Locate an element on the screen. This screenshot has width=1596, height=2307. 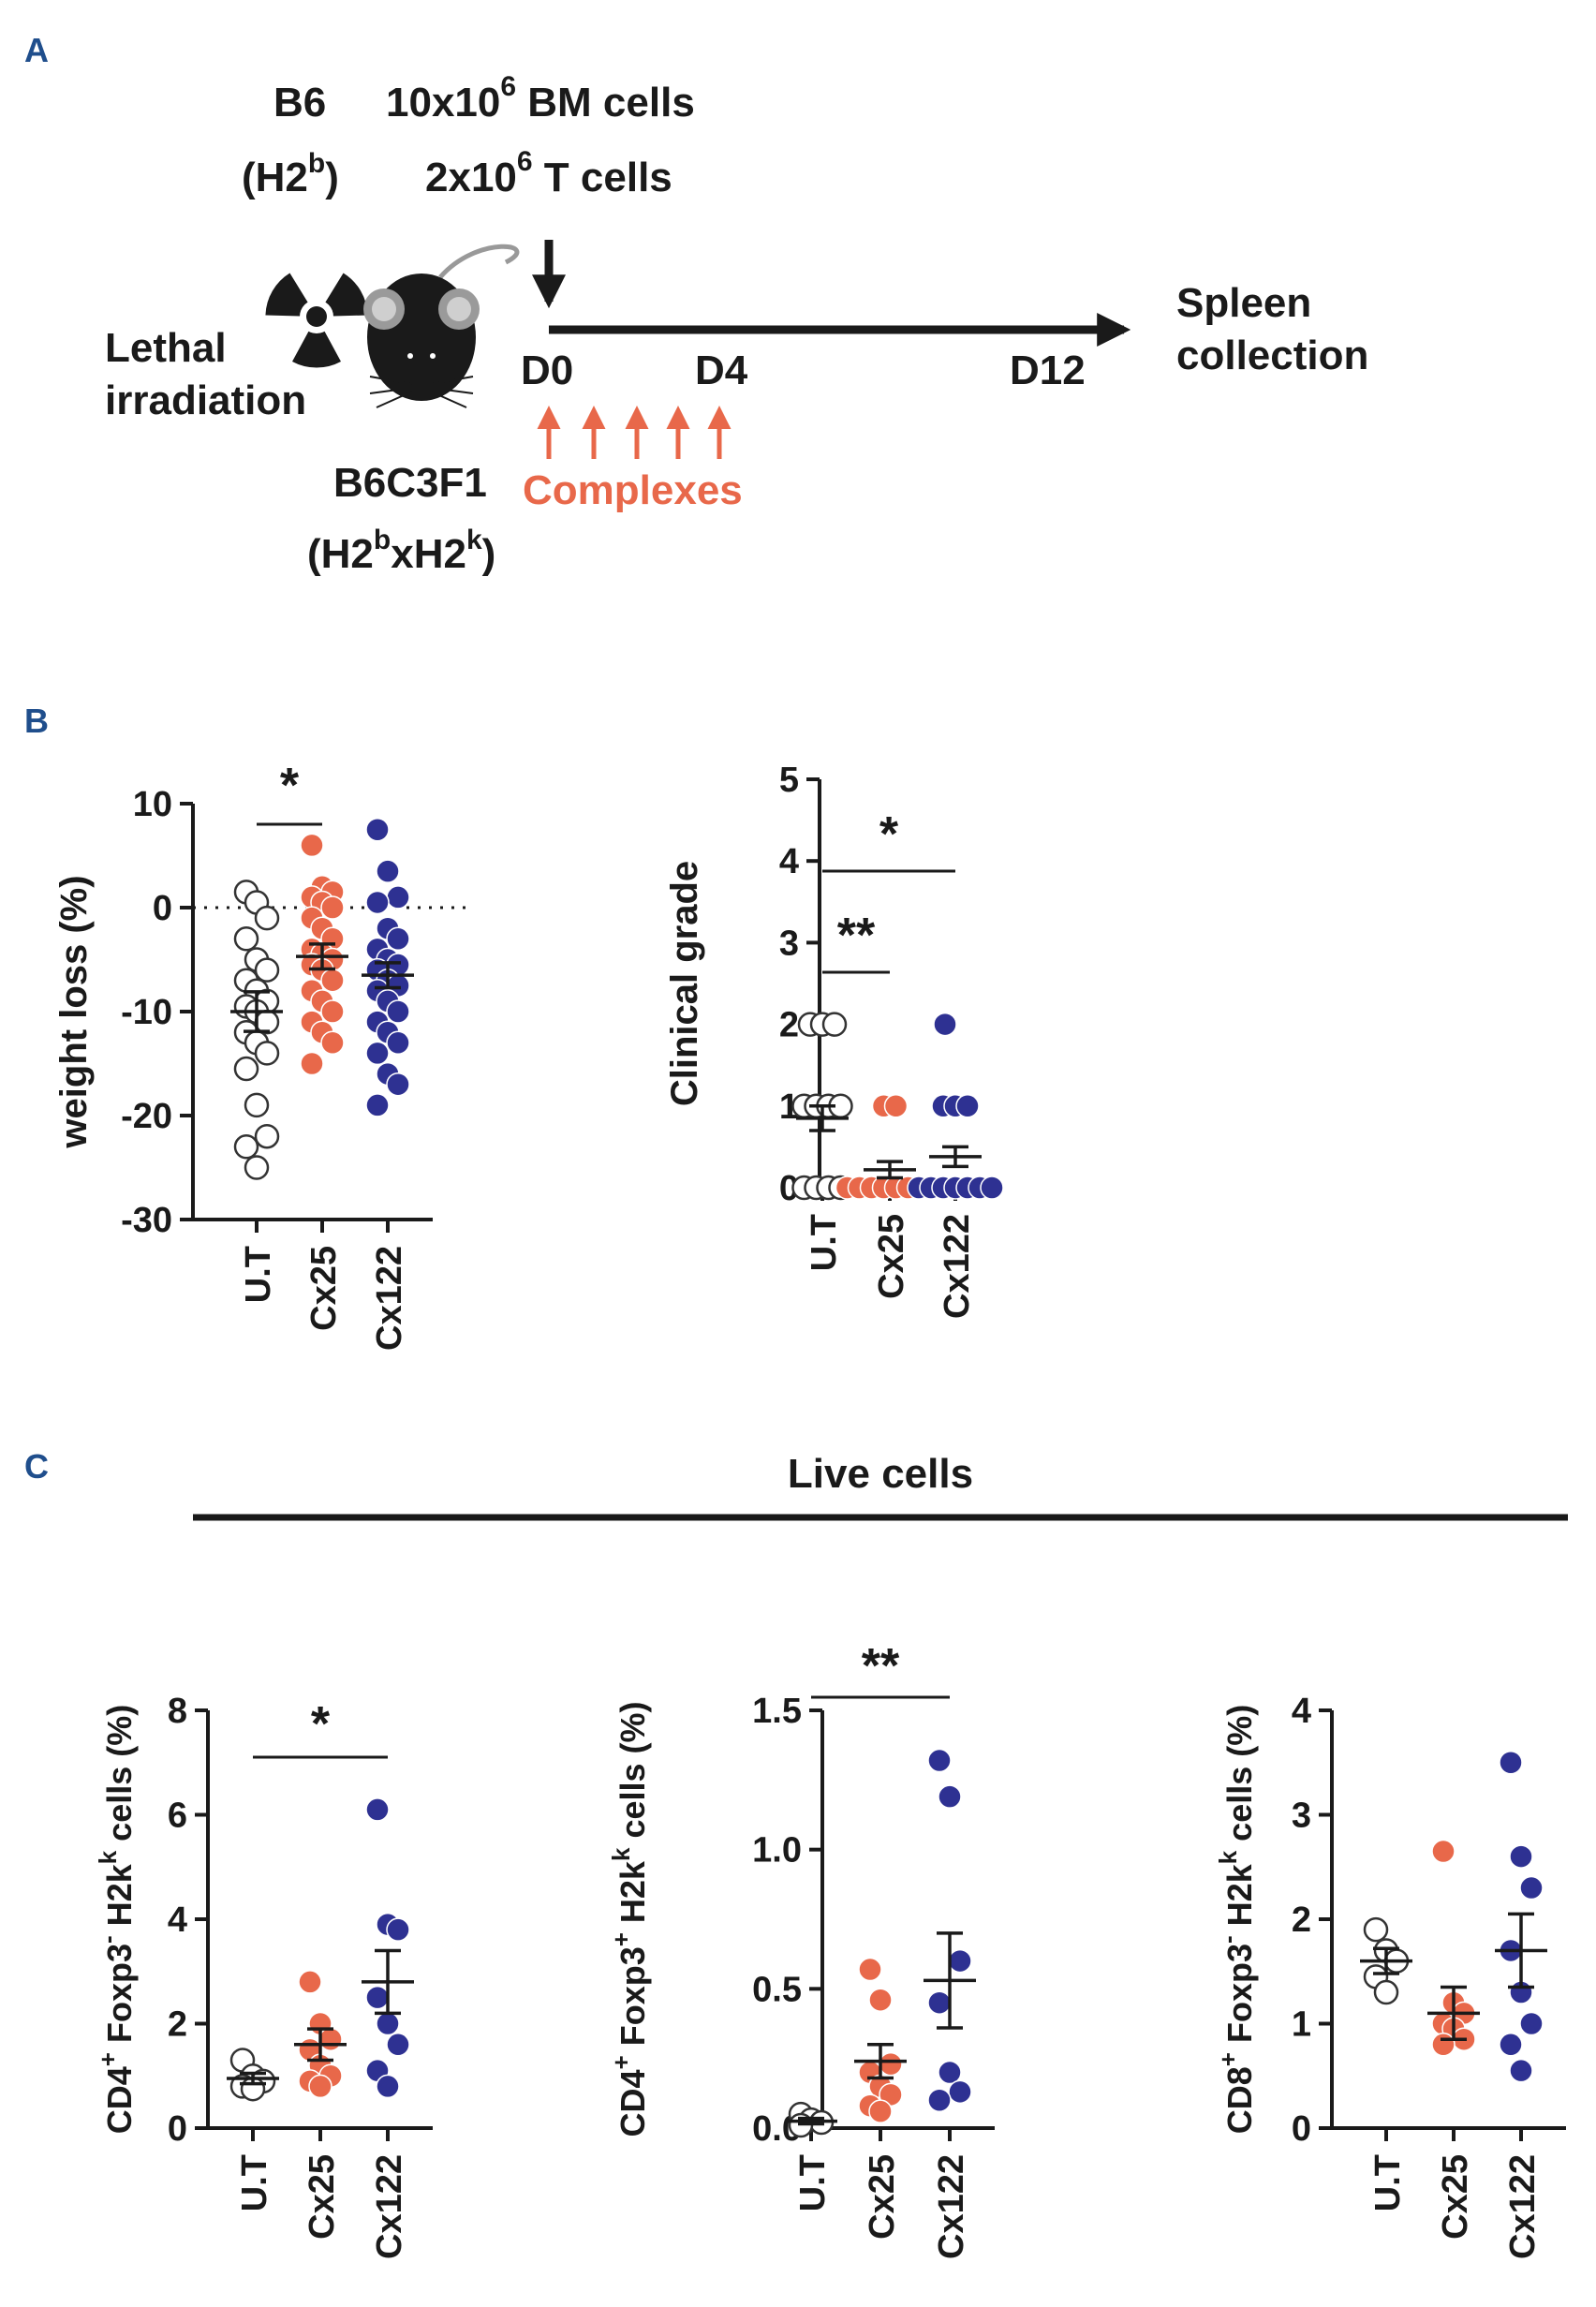
panel-label-b: B is located at coordinates (36, 721).